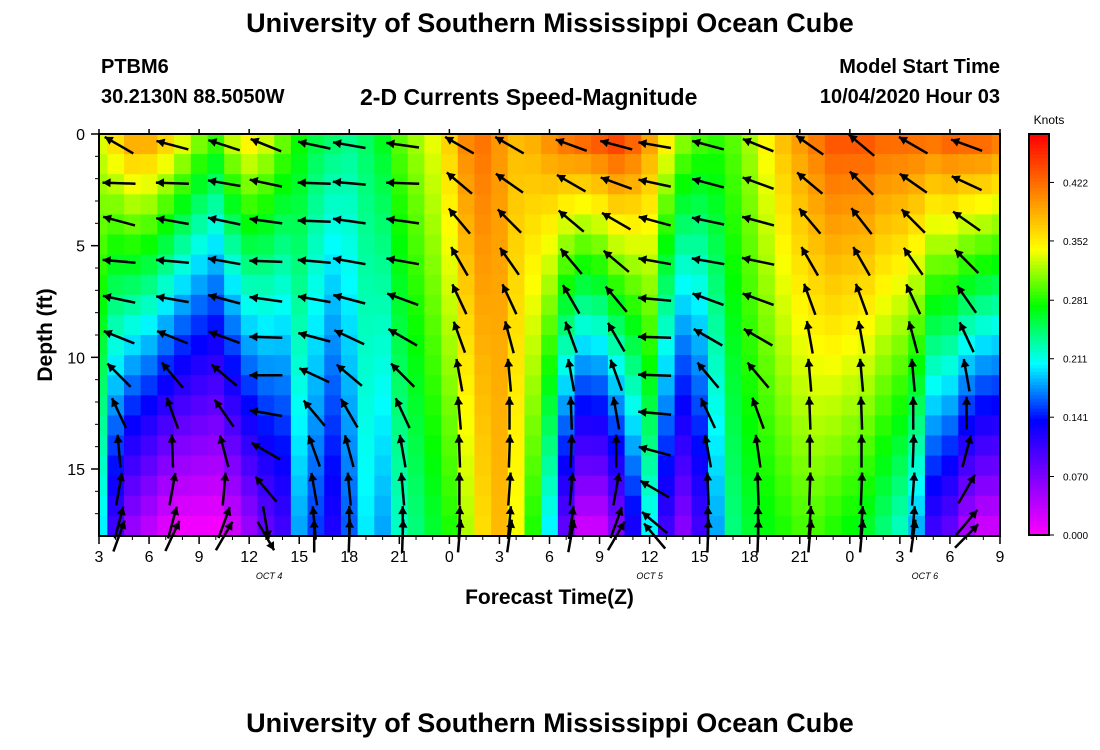 This screenshot has height=750, width=1100. What do you see at coordinates (1075, 418) in the screenshot?
I see `colorbar-tick-label: 0.141` at bounding box center [1075, 418].